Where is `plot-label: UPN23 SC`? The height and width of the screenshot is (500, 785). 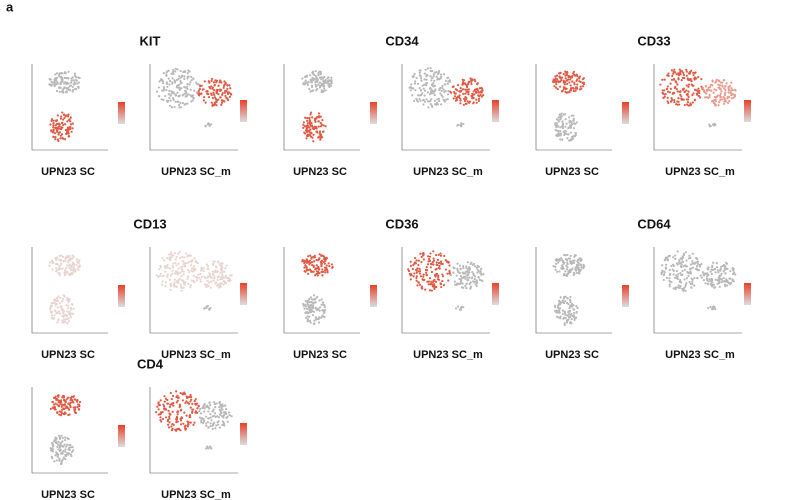 plot-label: UPN23 SC is located at coordinates (320, 355).